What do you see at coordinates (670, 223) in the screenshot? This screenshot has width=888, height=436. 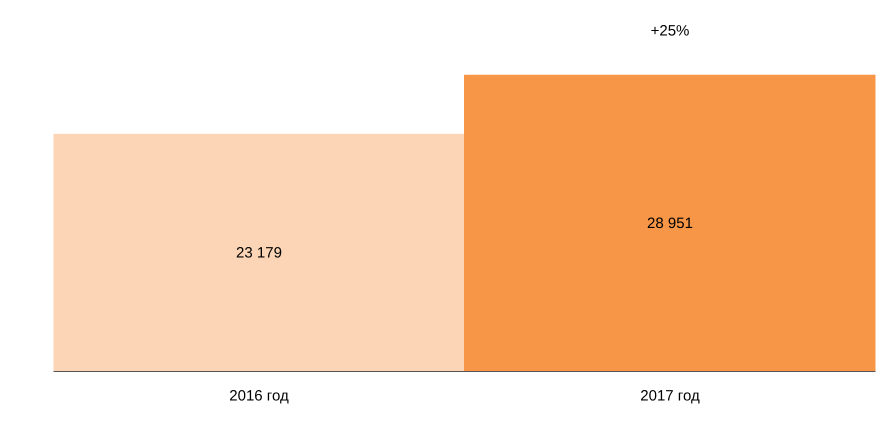 I see `data-label: 28 951` at bounding box center [670, 223].